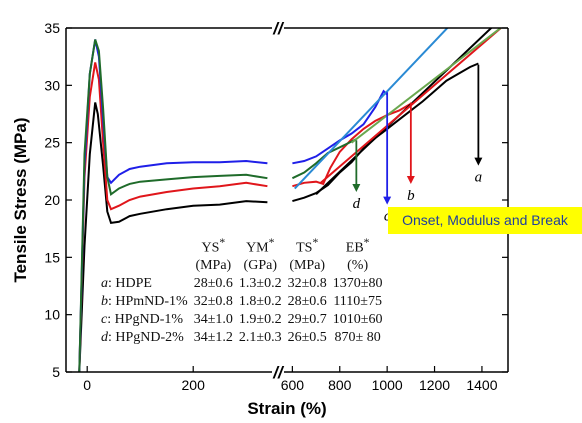 The height and width of the screenshot is (423, 582). Describe the element at coordinates (260, 246) in the screenshot. I see `table-header-ym: YM*` at that location.